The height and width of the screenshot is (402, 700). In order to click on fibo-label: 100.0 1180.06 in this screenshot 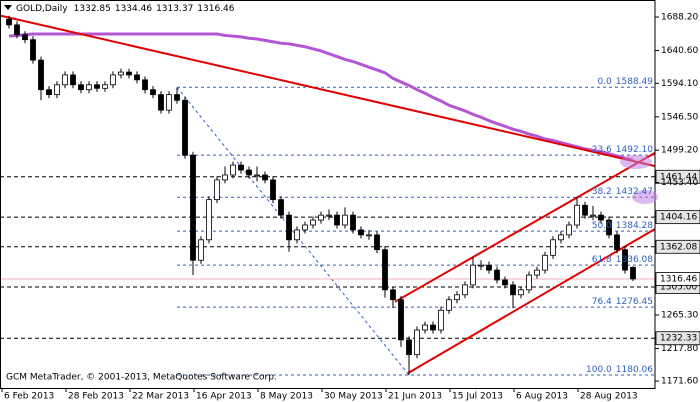, I will do `click(619, 370)`.